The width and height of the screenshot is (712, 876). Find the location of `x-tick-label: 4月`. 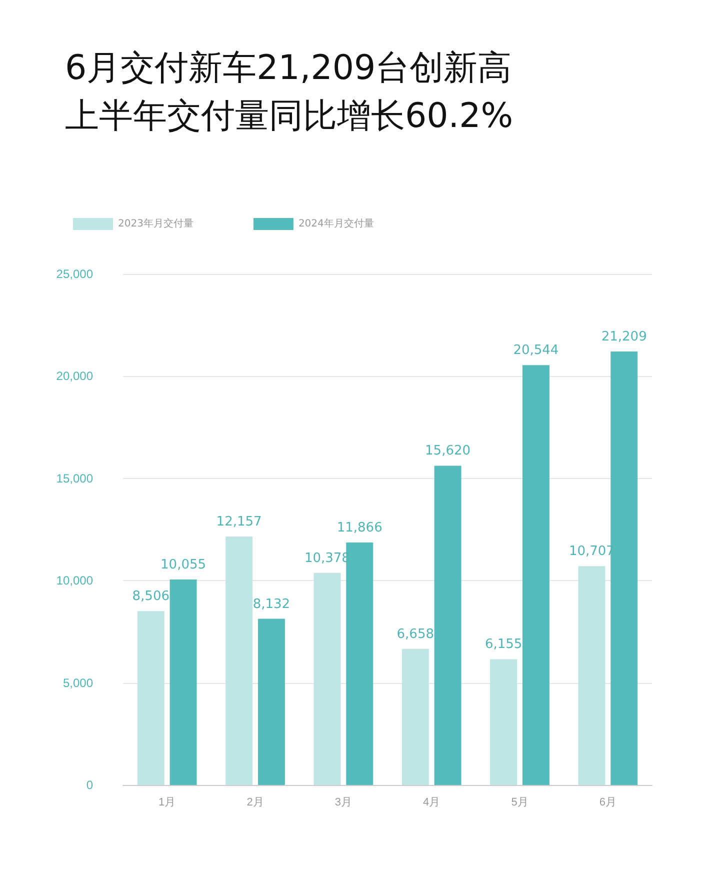

x-tick-label: 4月 is located at coordinates (431, 802).